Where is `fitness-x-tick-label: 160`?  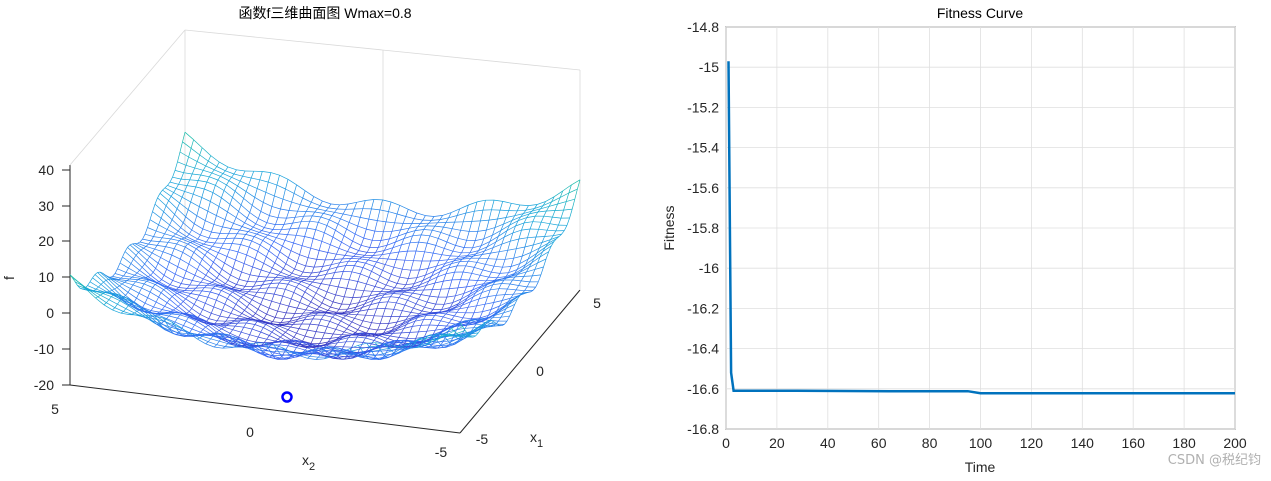
fitness-x-tick-label: 160 is located at coordinates (1134, 443).